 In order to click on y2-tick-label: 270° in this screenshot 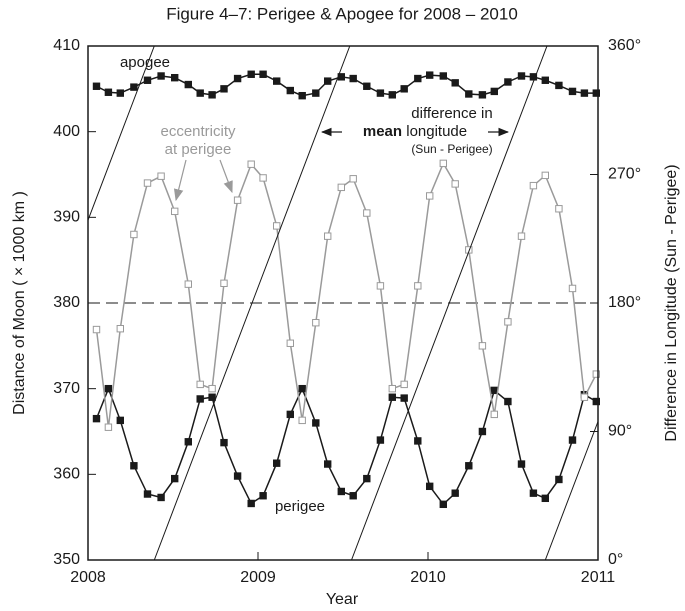, I will do `click(624, 174)`.